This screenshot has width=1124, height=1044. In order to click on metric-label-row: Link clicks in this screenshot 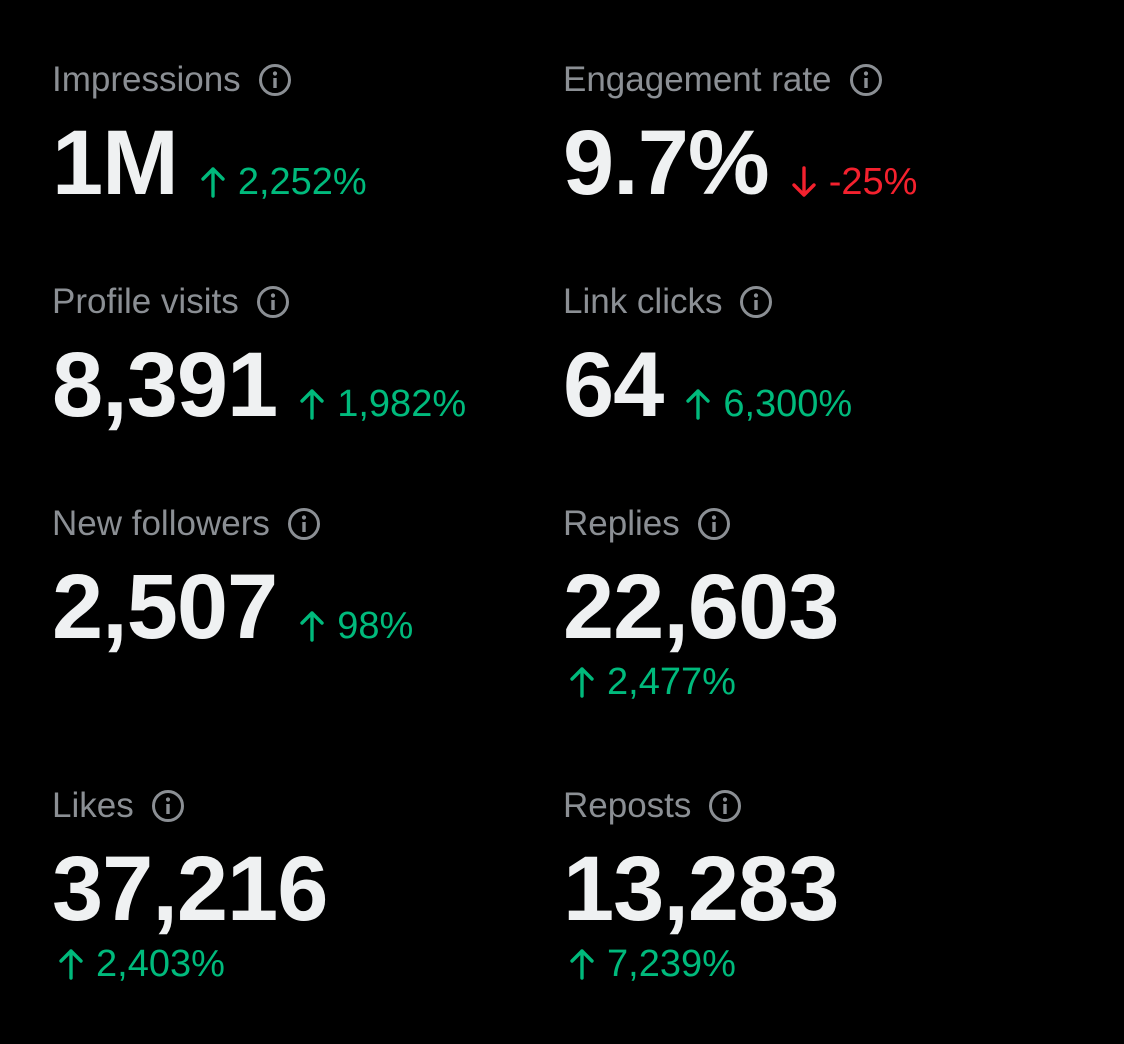, I will do `click(707, 302)`.